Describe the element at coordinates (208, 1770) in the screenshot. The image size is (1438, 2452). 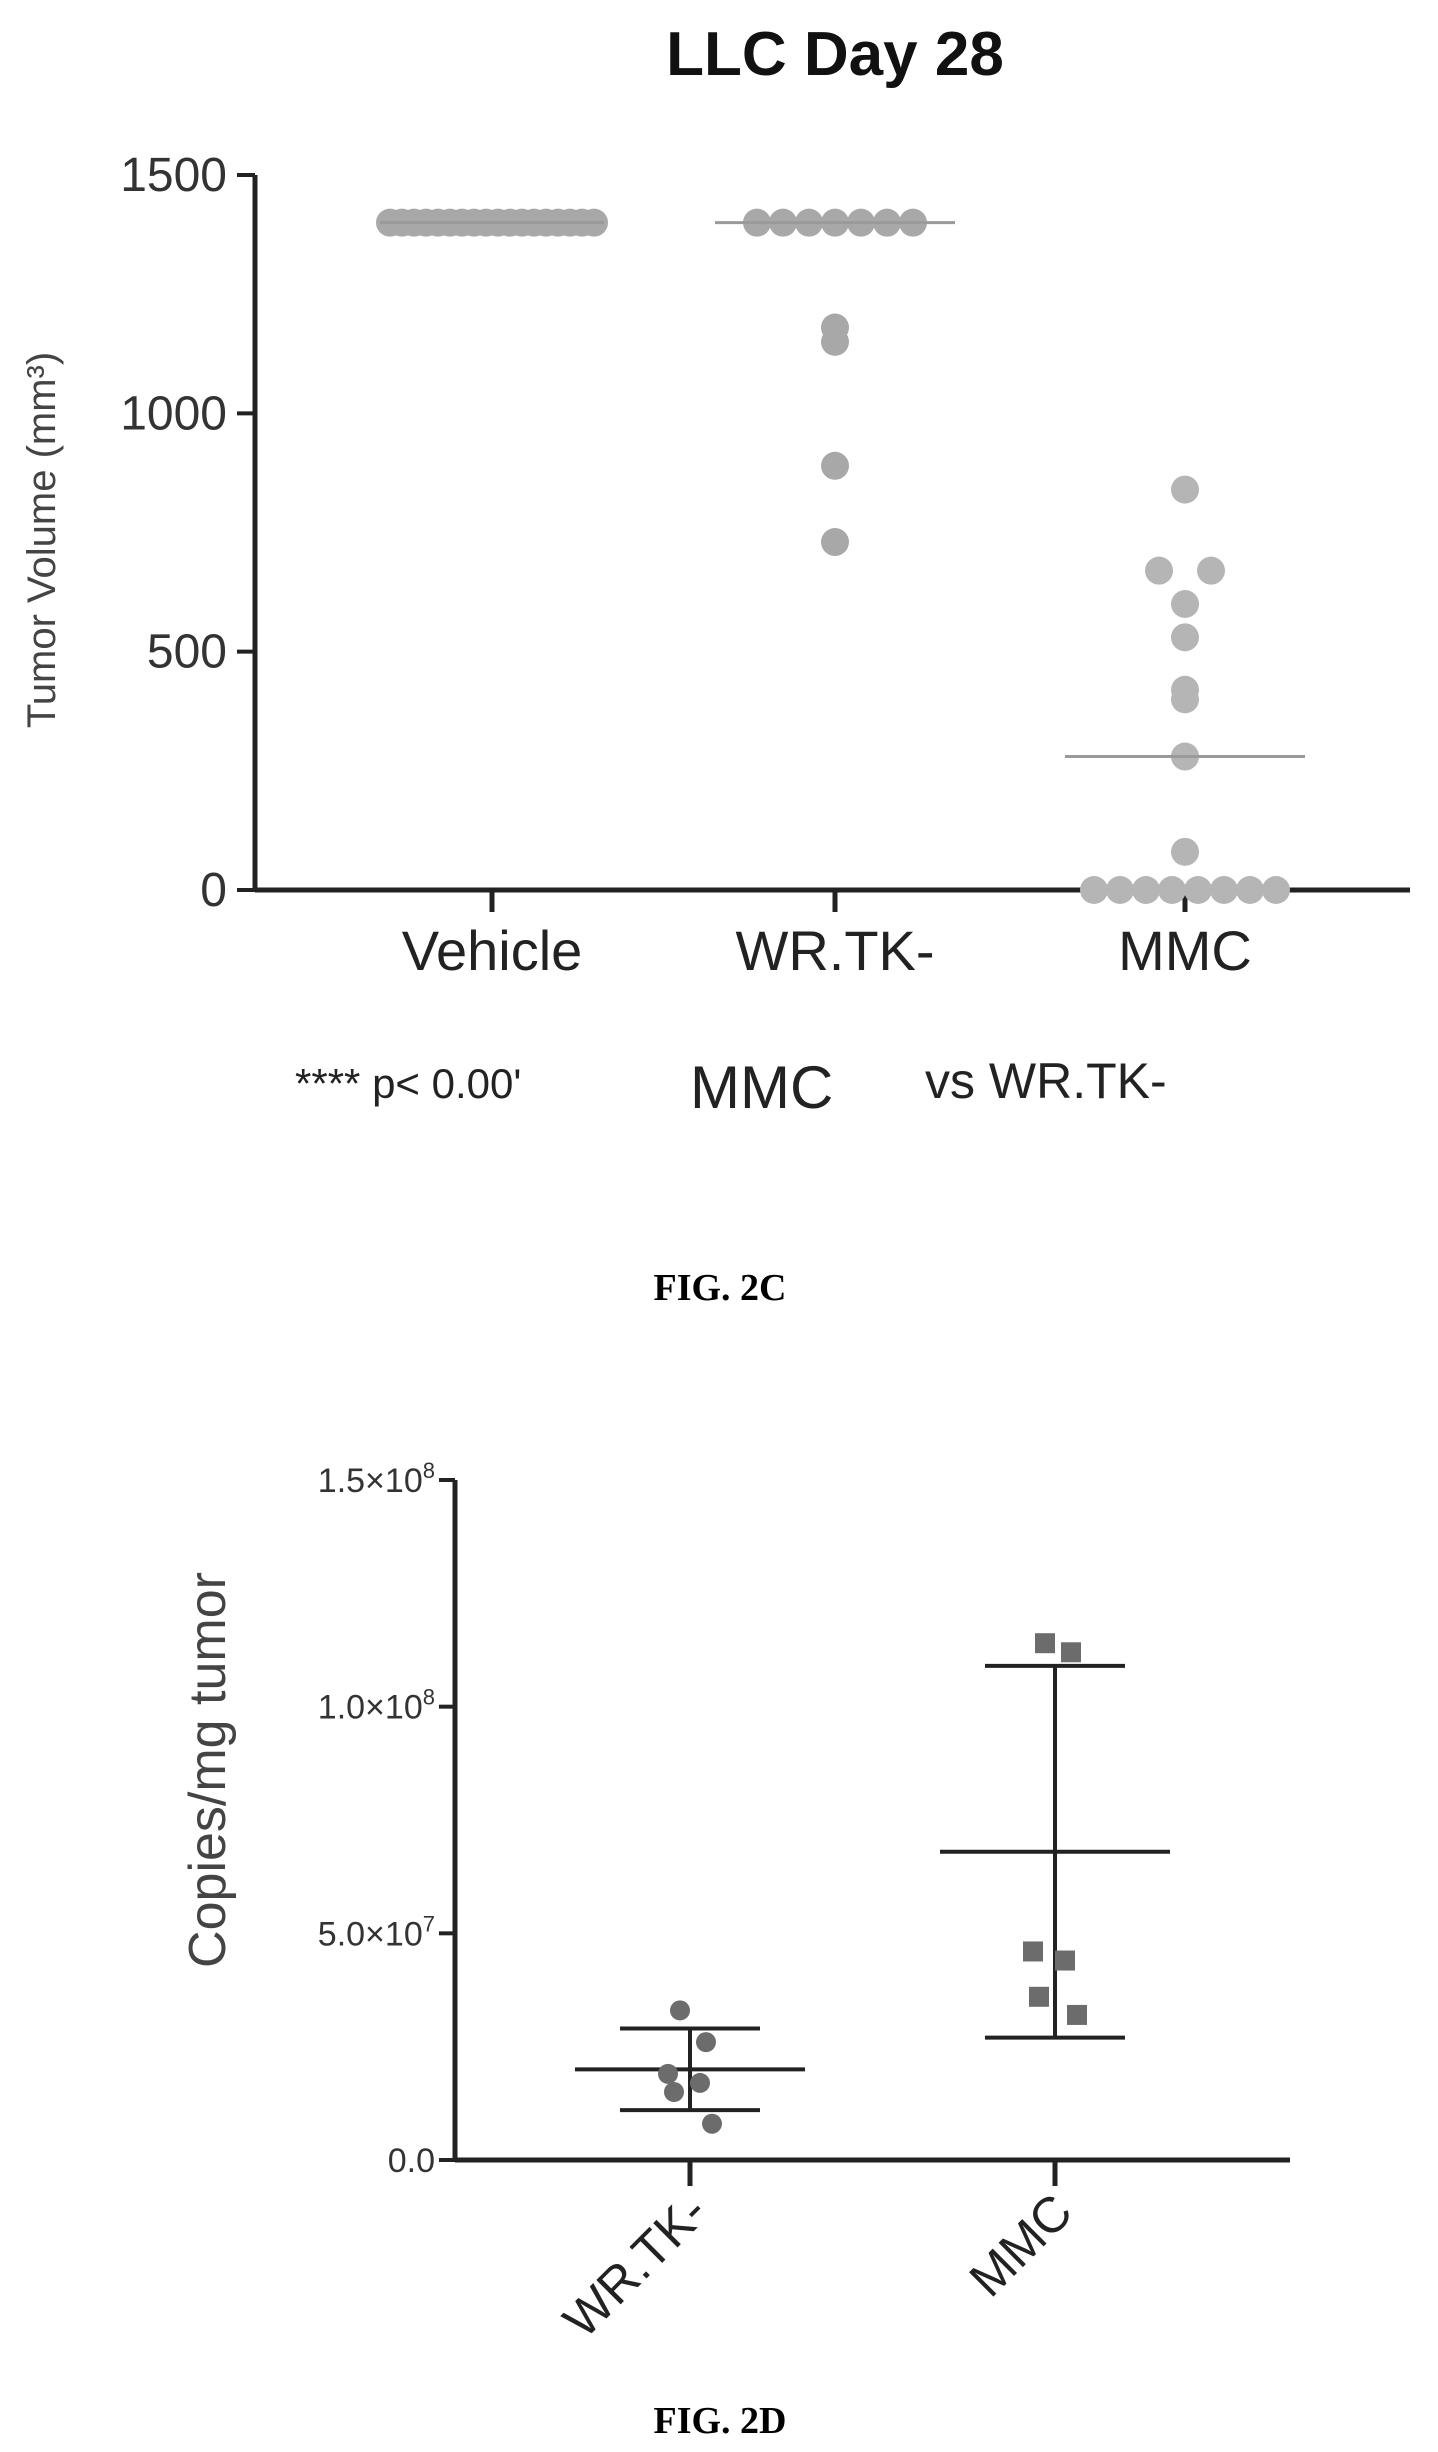
I see `y-axis-label: Copies/mg tumor` at that location.